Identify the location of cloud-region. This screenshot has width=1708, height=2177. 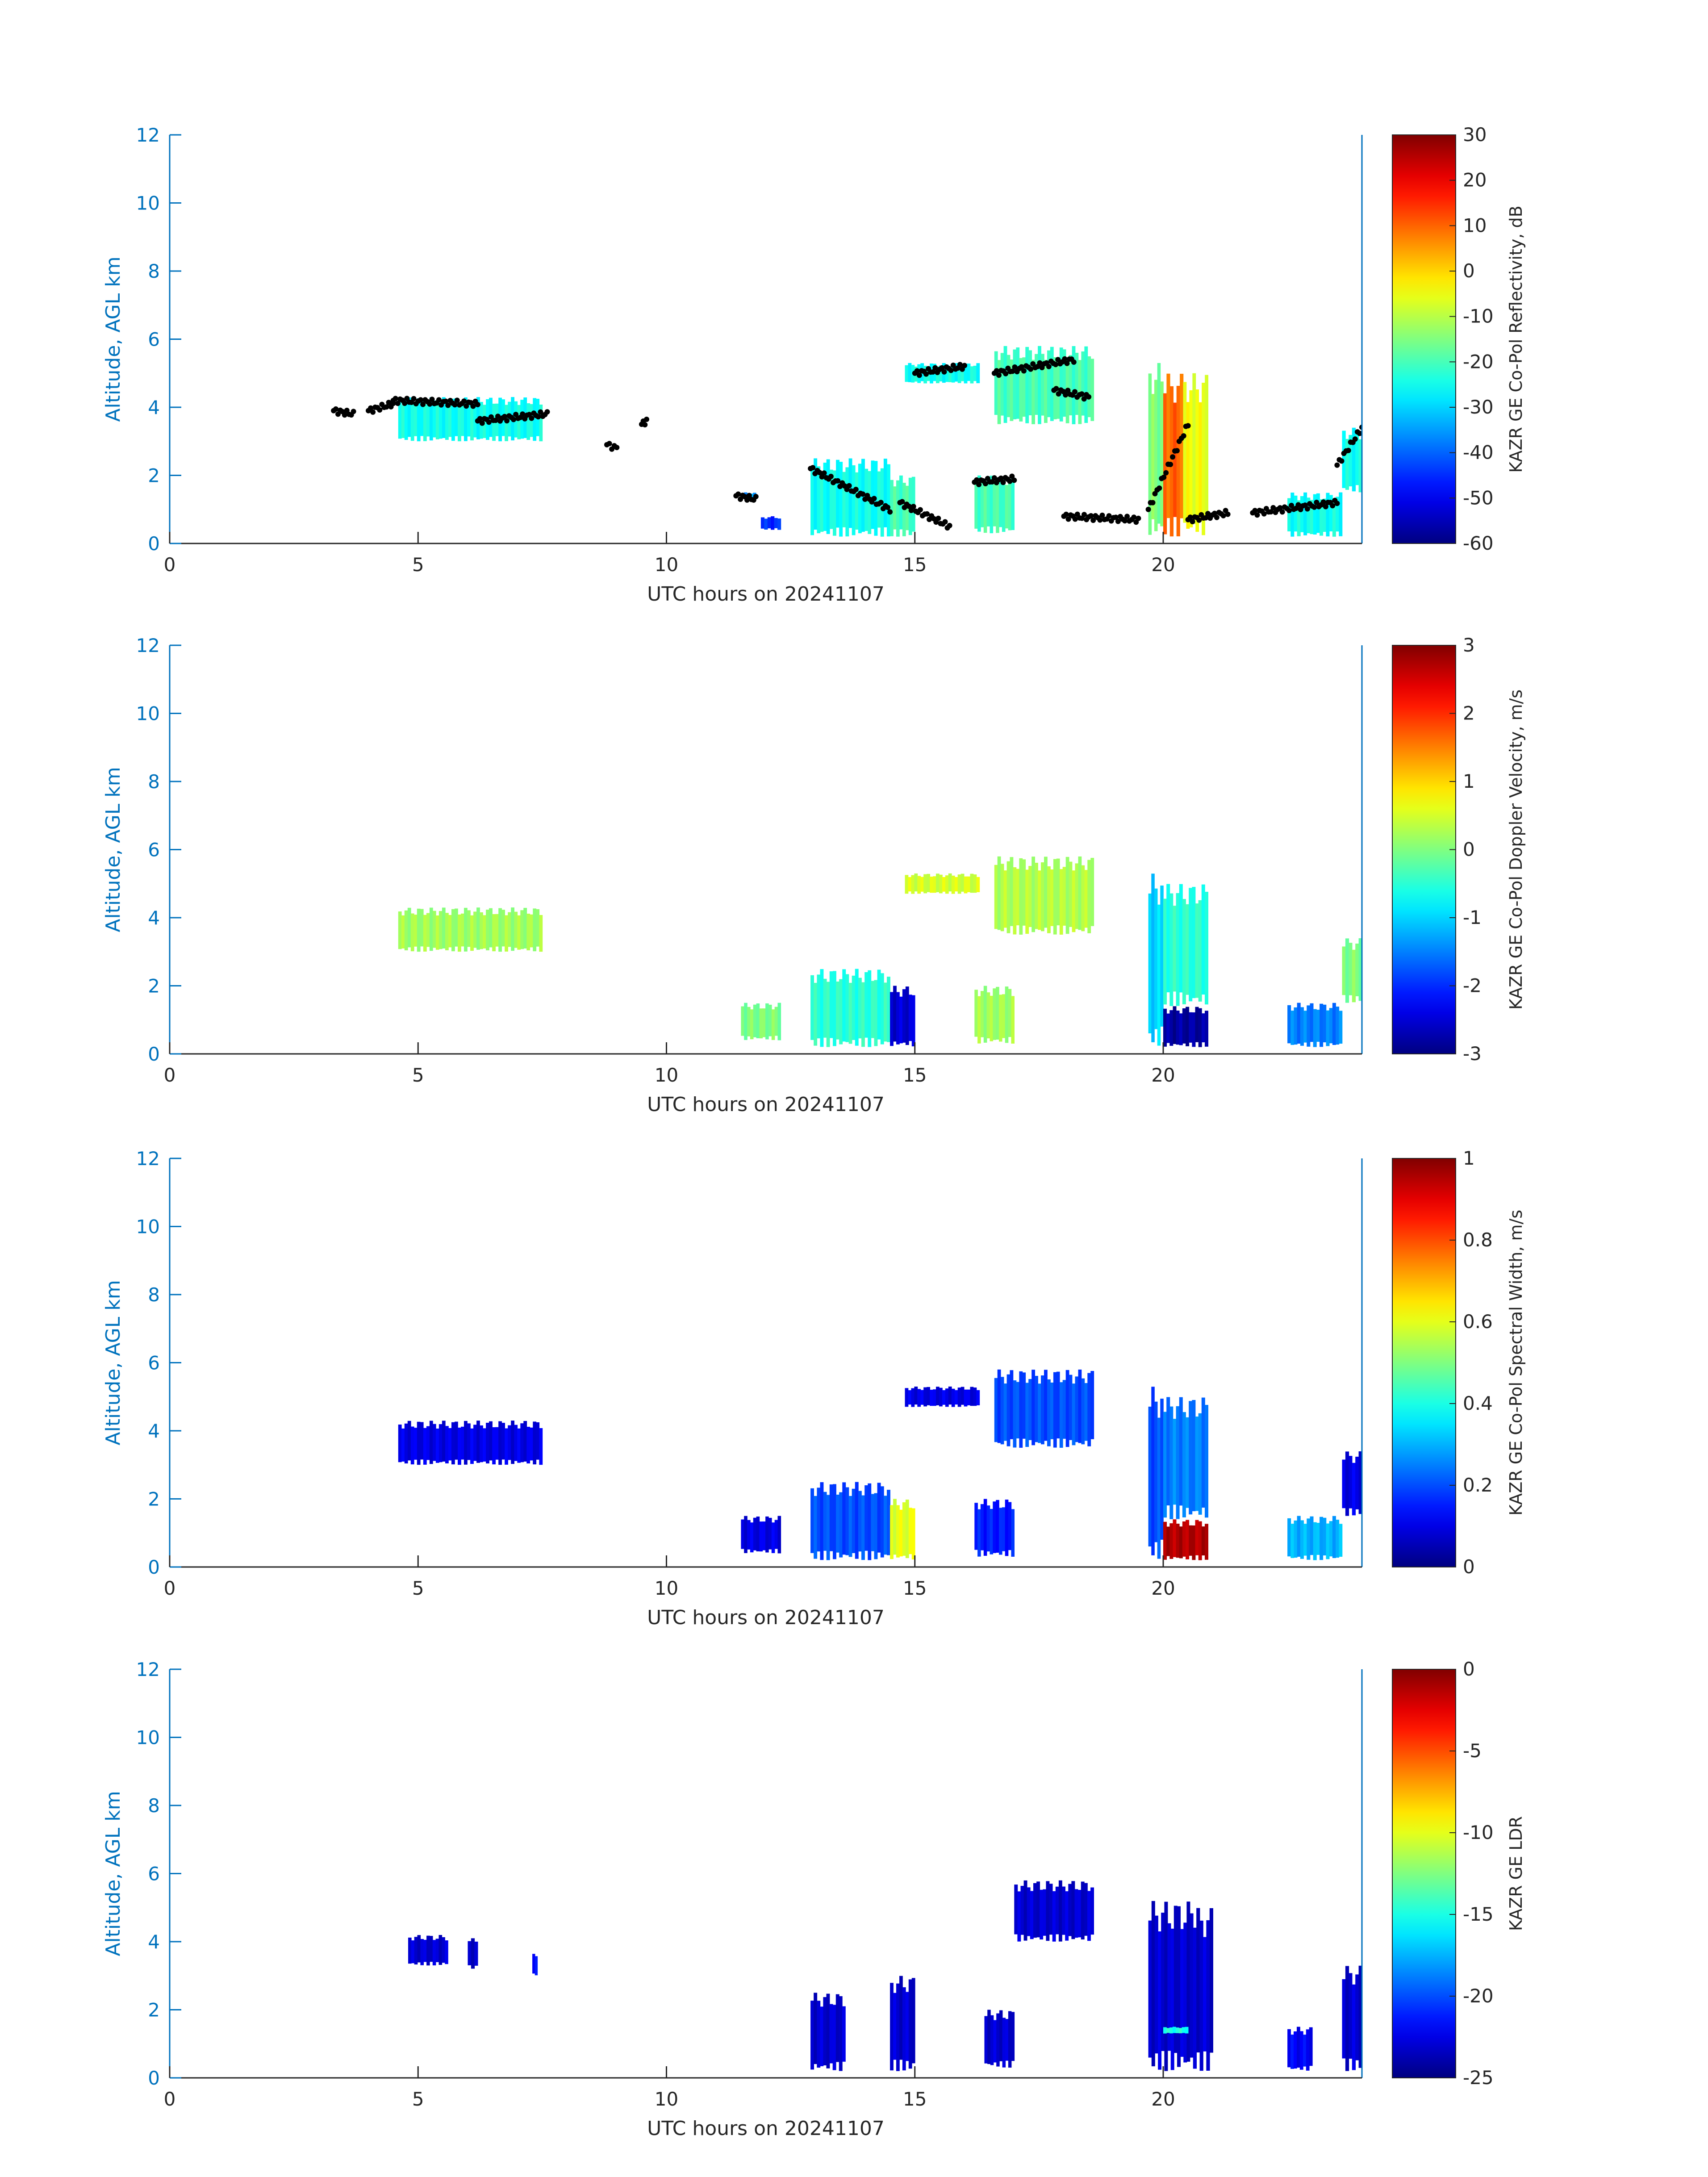
(1044, 1408).